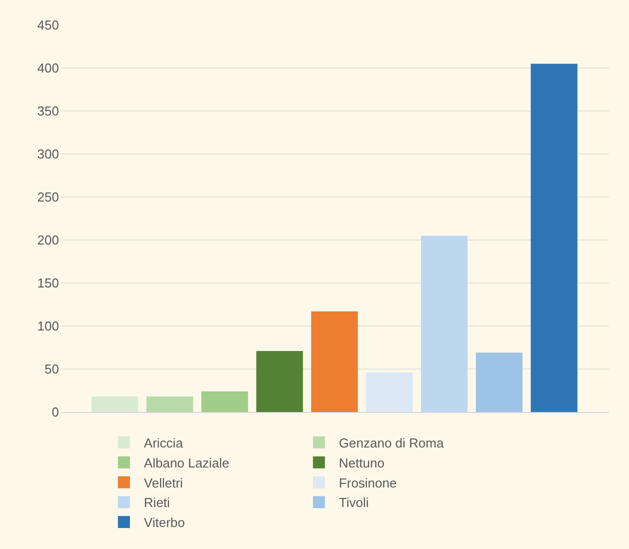  I want to click on y-tick-label: 300, so click(48, 154).